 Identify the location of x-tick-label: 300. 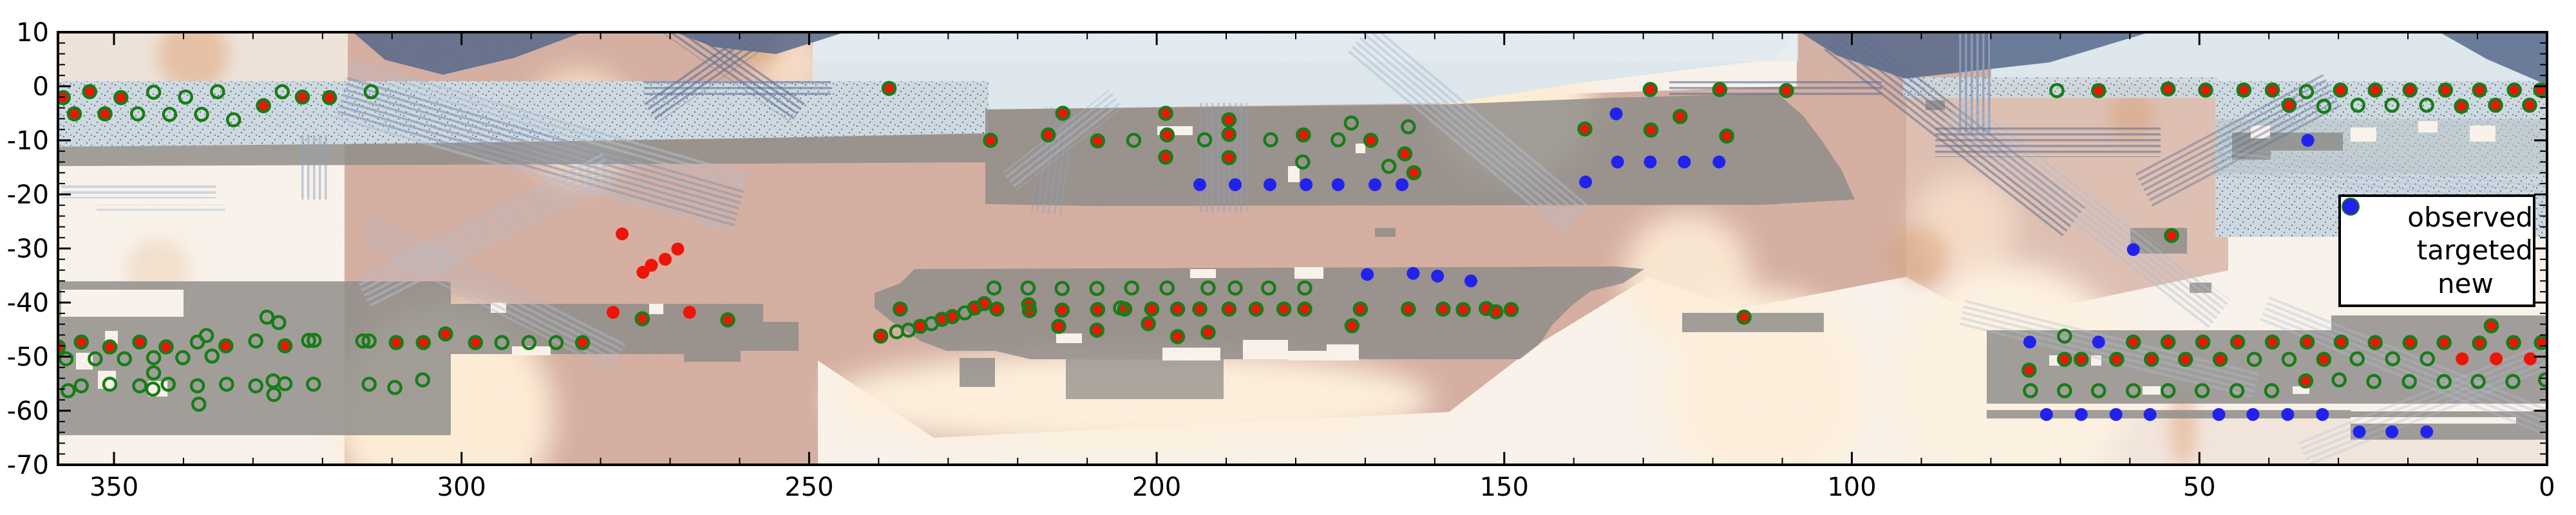
(462, 487).